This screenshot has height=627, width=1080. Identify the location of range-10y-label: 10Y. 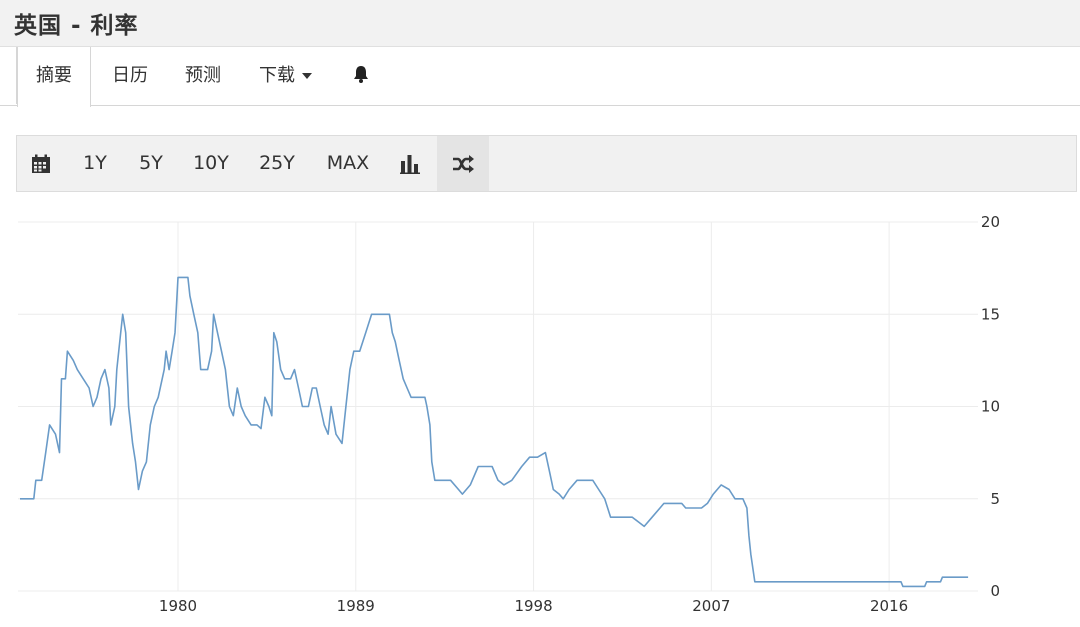
(211, 163).